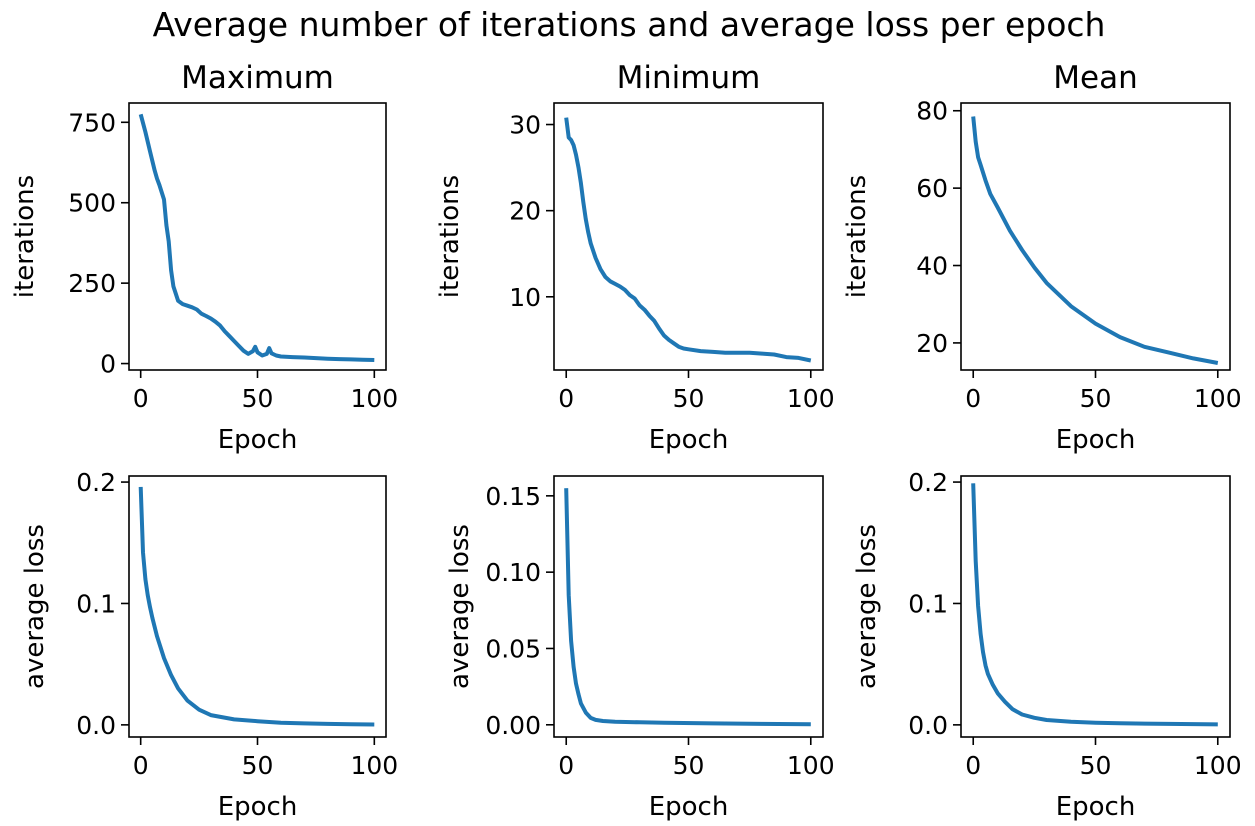 Image resolution: width=1255 pixels, height=826 pixels. I want to click on subplot-title: Maximum, so click(257, 78).